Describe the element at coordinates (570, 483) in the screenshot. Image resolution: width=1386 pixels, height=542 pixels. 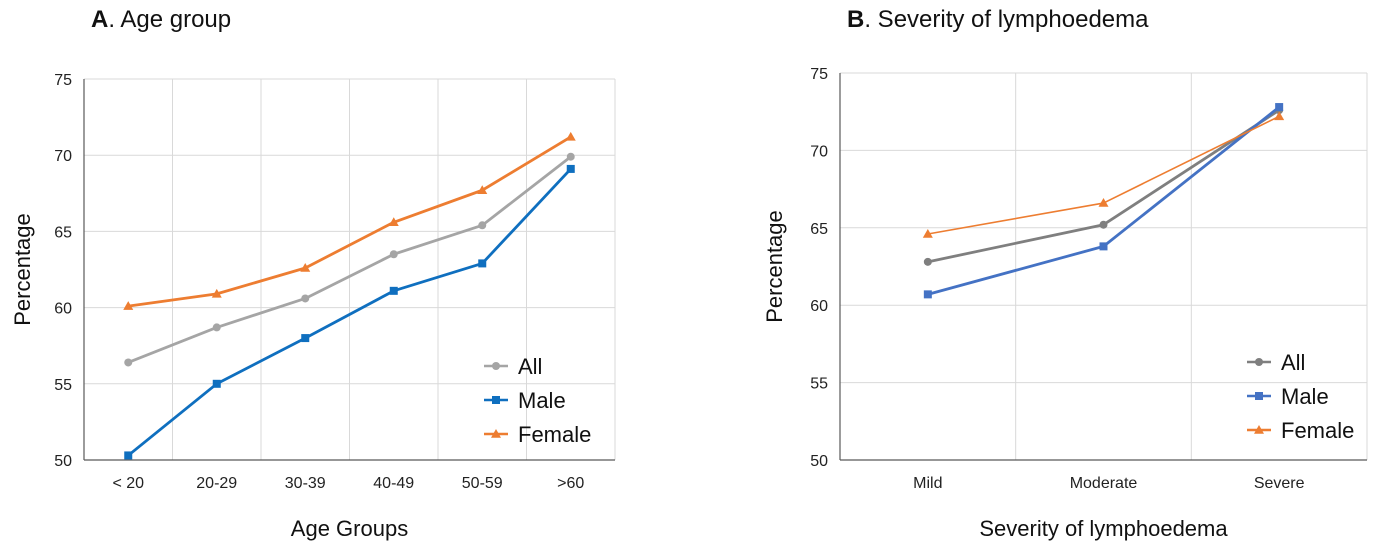
I see `x-tick-label: >60` at that location.